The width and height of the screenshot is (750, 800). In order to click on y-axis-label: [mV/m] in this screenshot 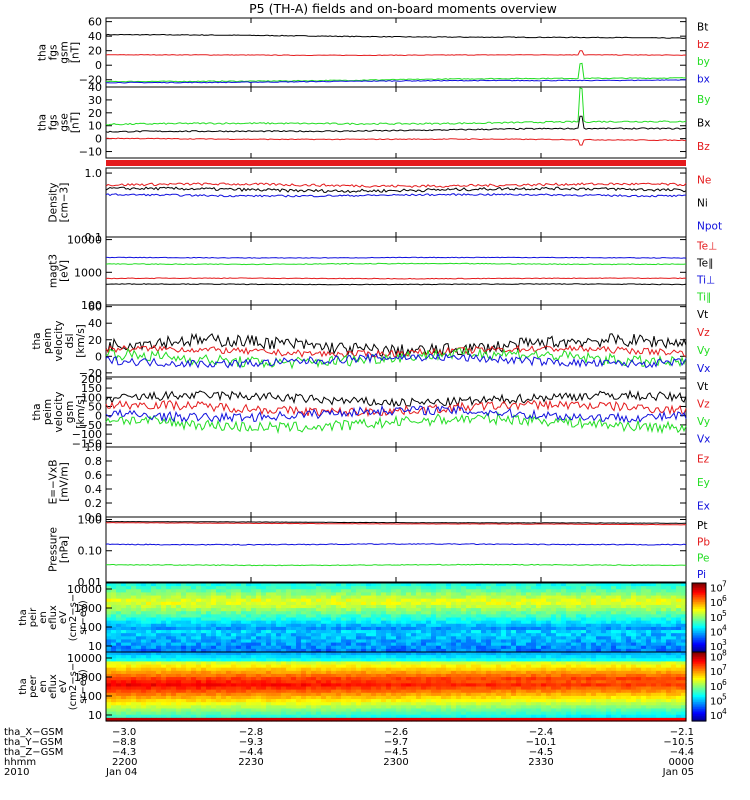, I will do `click(65, 481)`.